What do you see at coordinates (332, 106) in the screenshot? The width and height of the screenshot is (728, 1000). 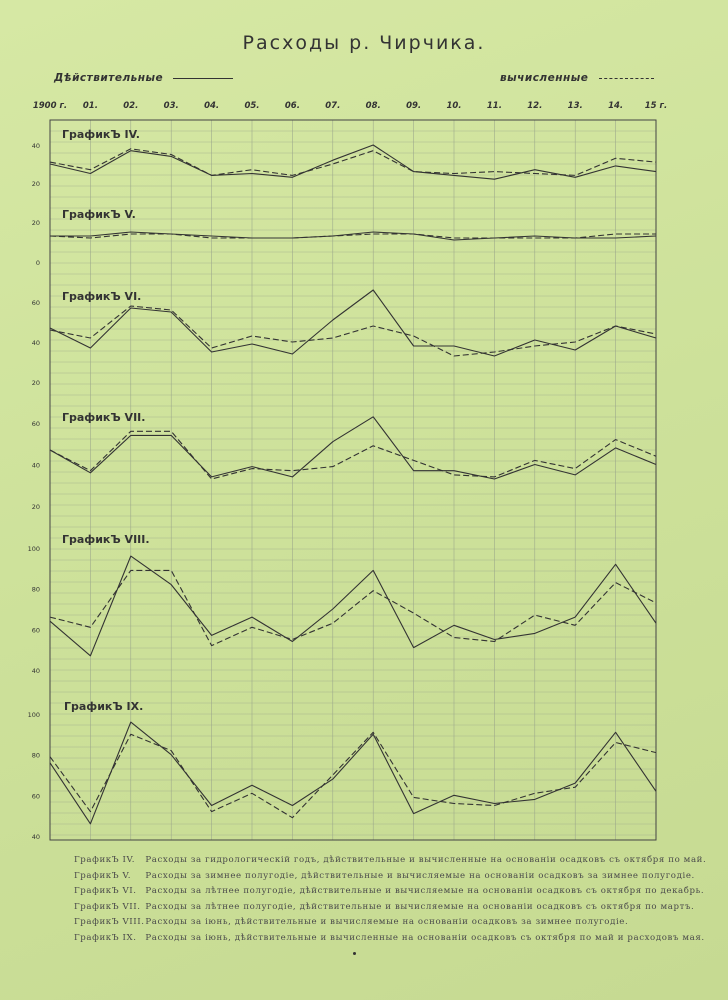 I see `x-tick-label: 07.` at bounding box center [332, 106].